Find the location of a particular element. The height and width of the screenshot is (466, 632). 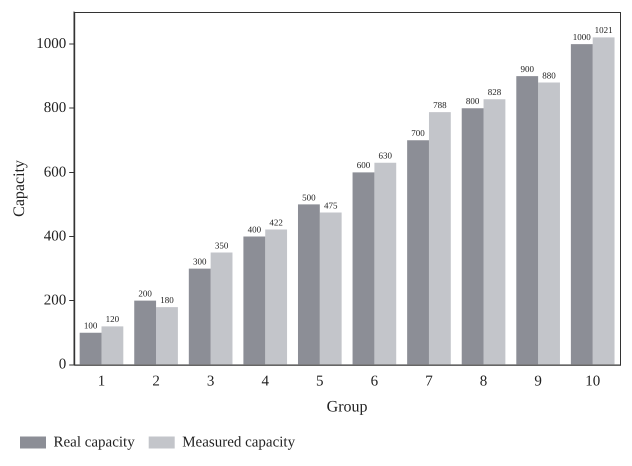

x-axis-title: Group is located at coordinates (347, 407).